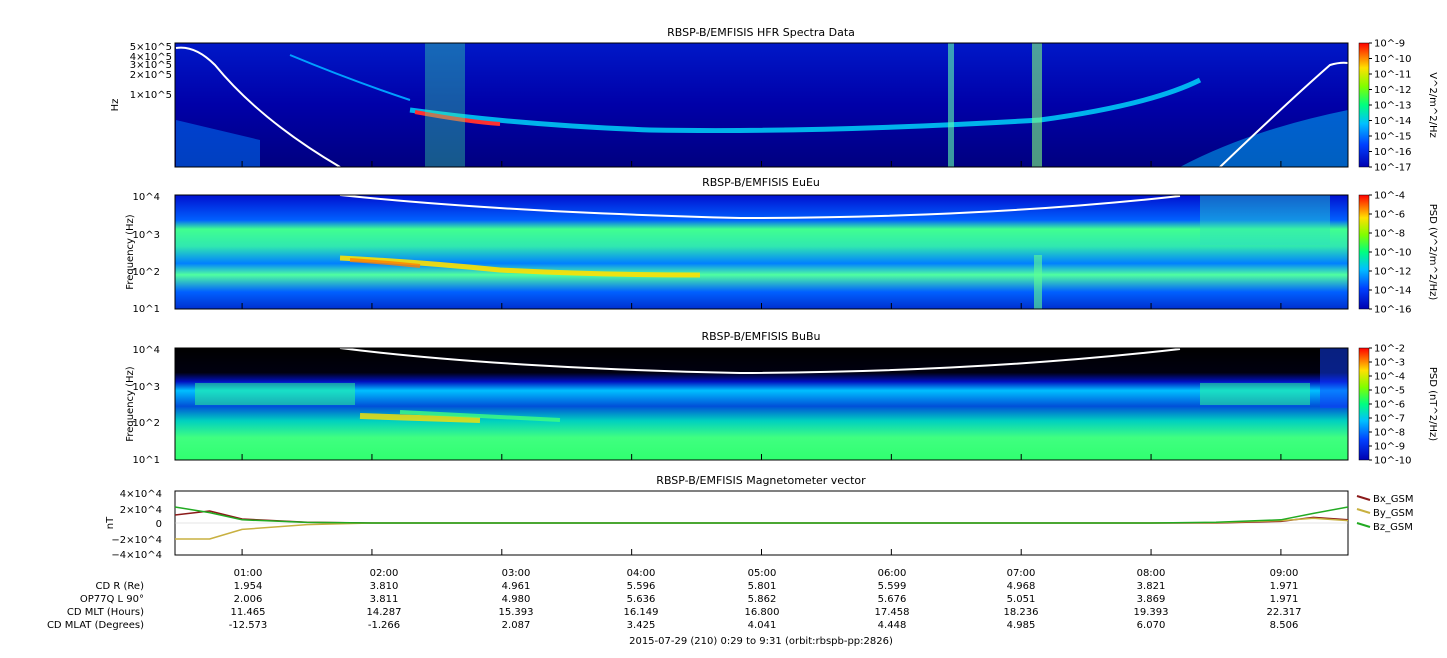 The height and width of the screenshot is (658, 1447). Describe the element at coordinates (641, 573) in the screenshot. I see `x-tick-label: 04:00` at that location.